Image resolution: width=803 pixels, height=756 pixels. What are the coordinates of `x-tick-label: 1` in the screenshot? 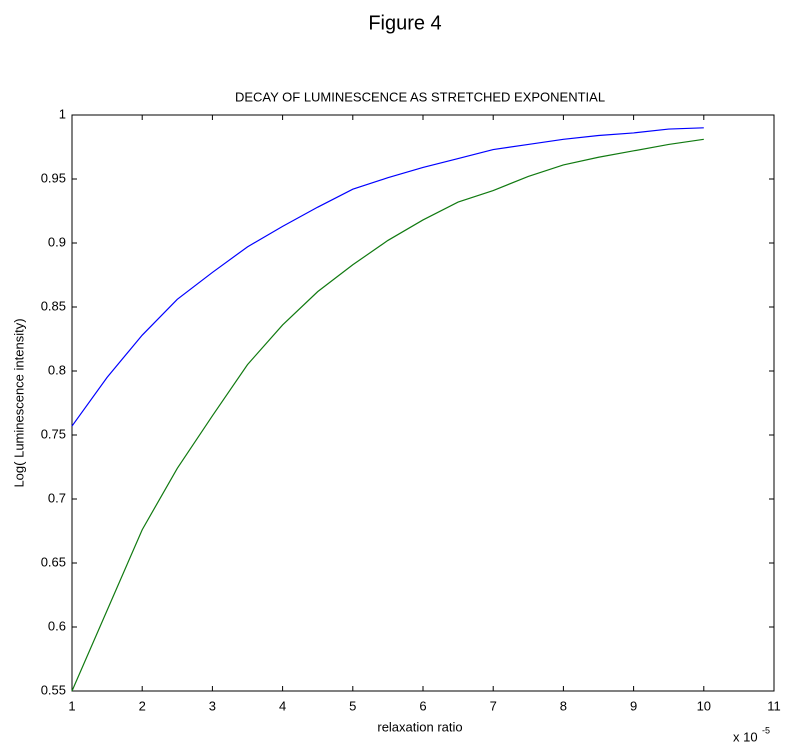 It's located at (71, 705).